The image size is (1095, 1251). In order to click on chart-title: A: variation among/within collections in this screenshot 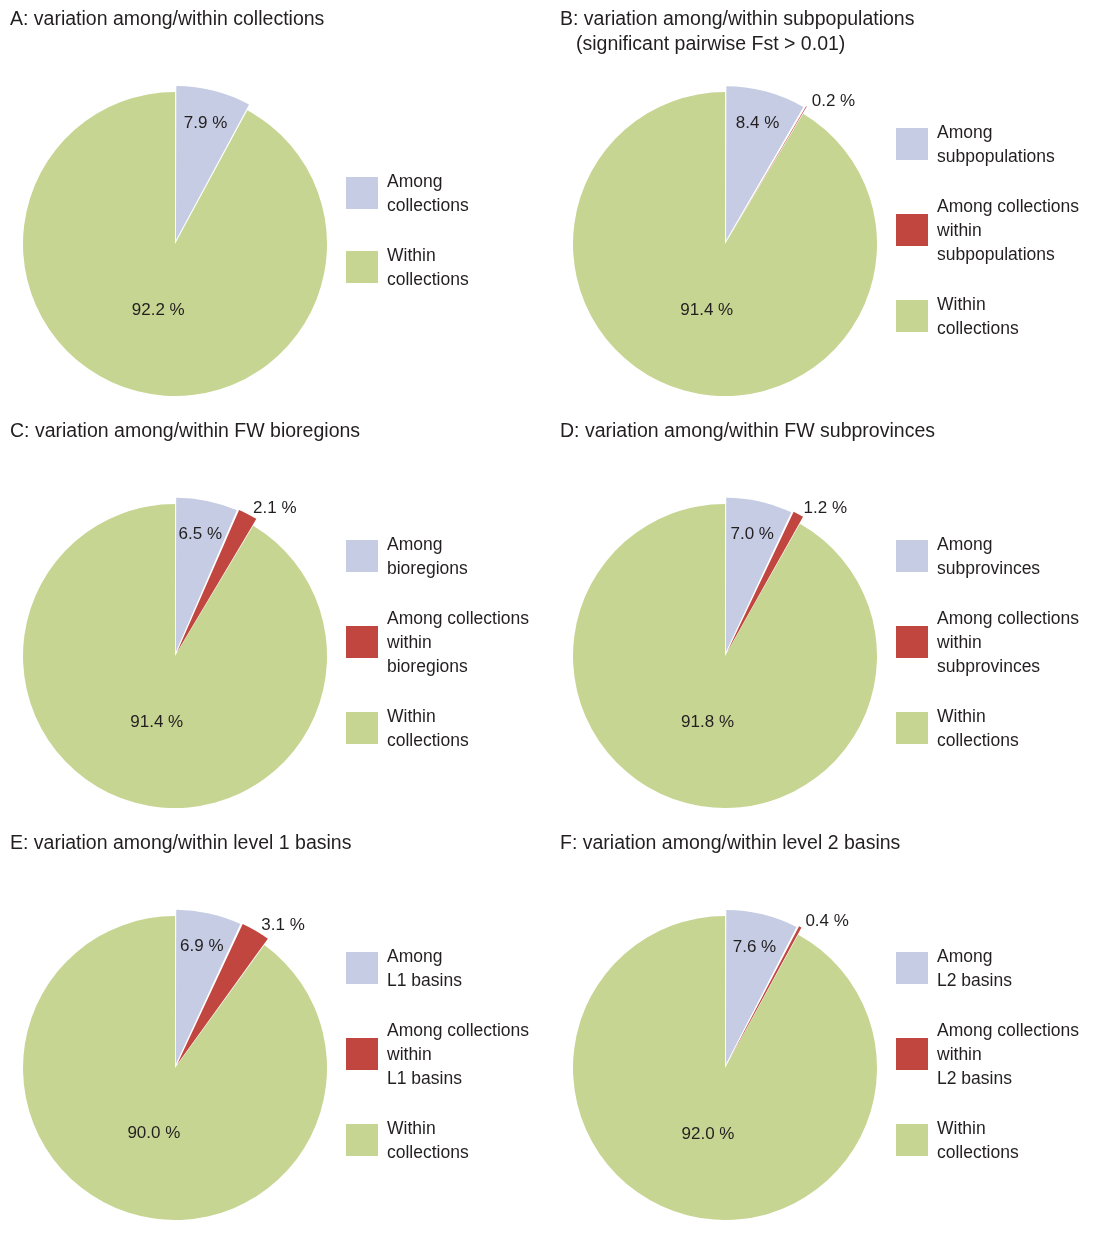, I will do `click(167, 18)`.